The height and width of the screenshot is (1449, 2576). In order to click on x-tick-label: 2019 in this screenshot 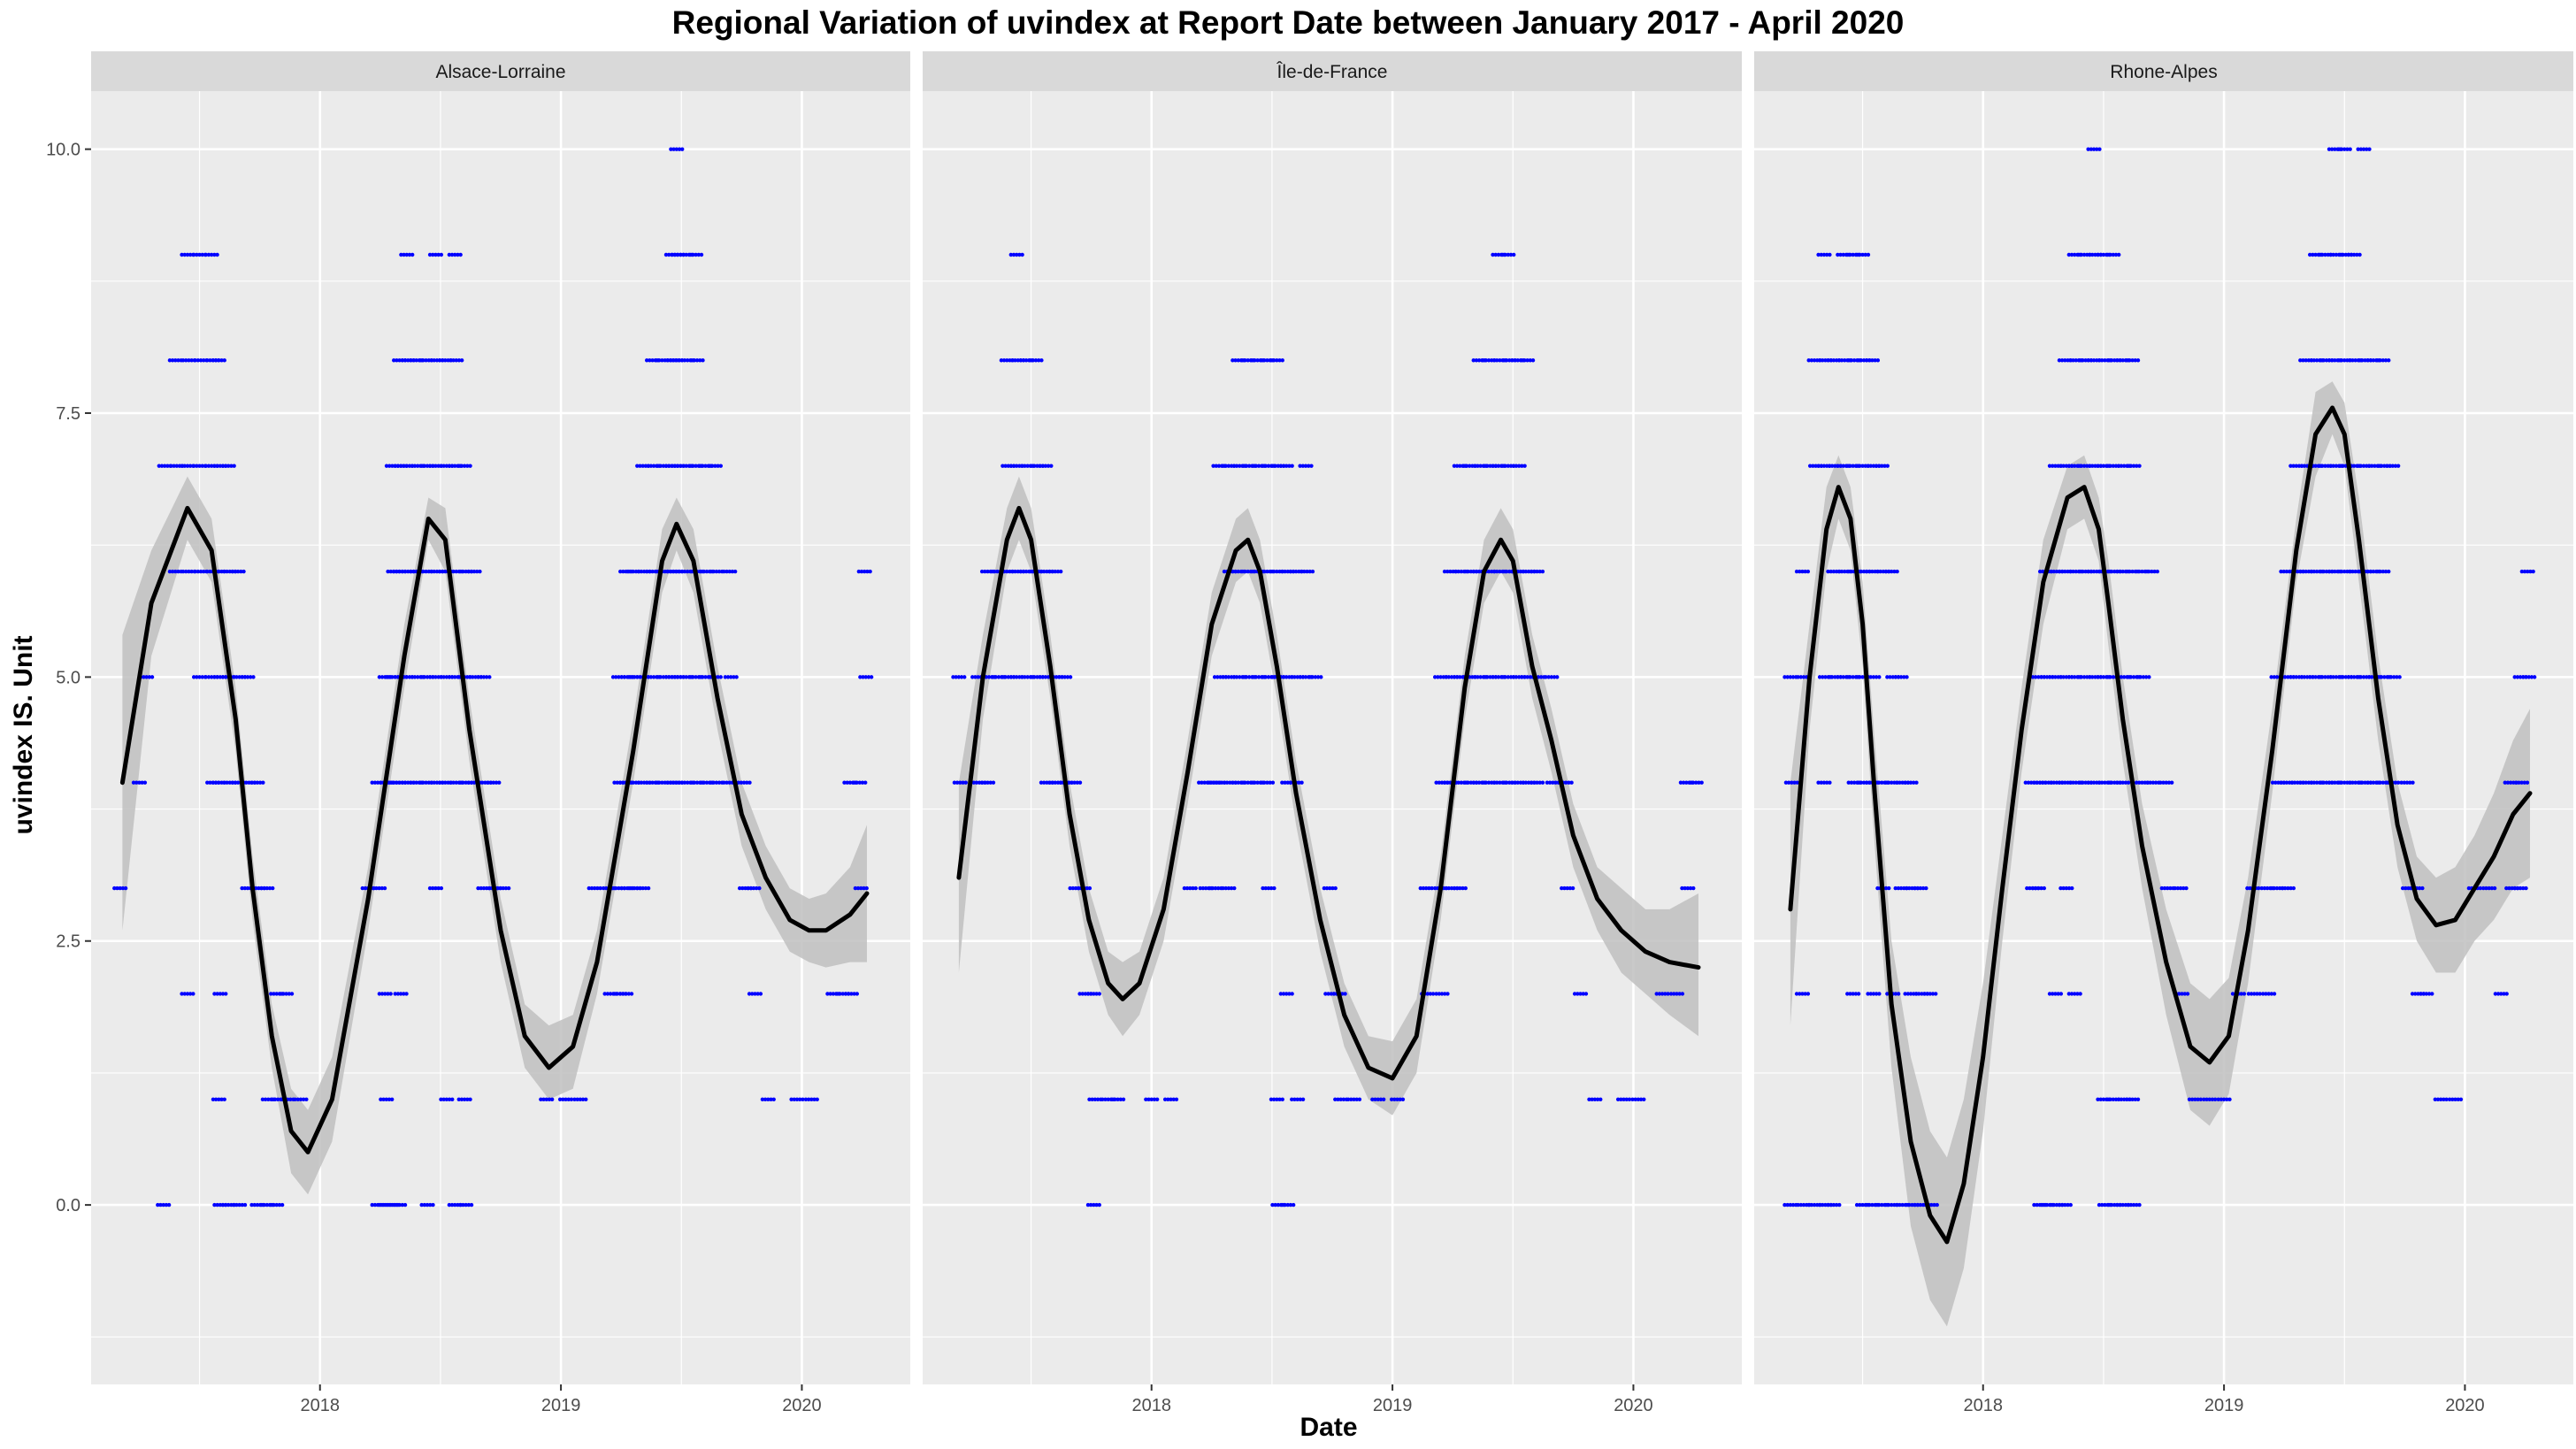, I will do `click(1393, 1405)`.